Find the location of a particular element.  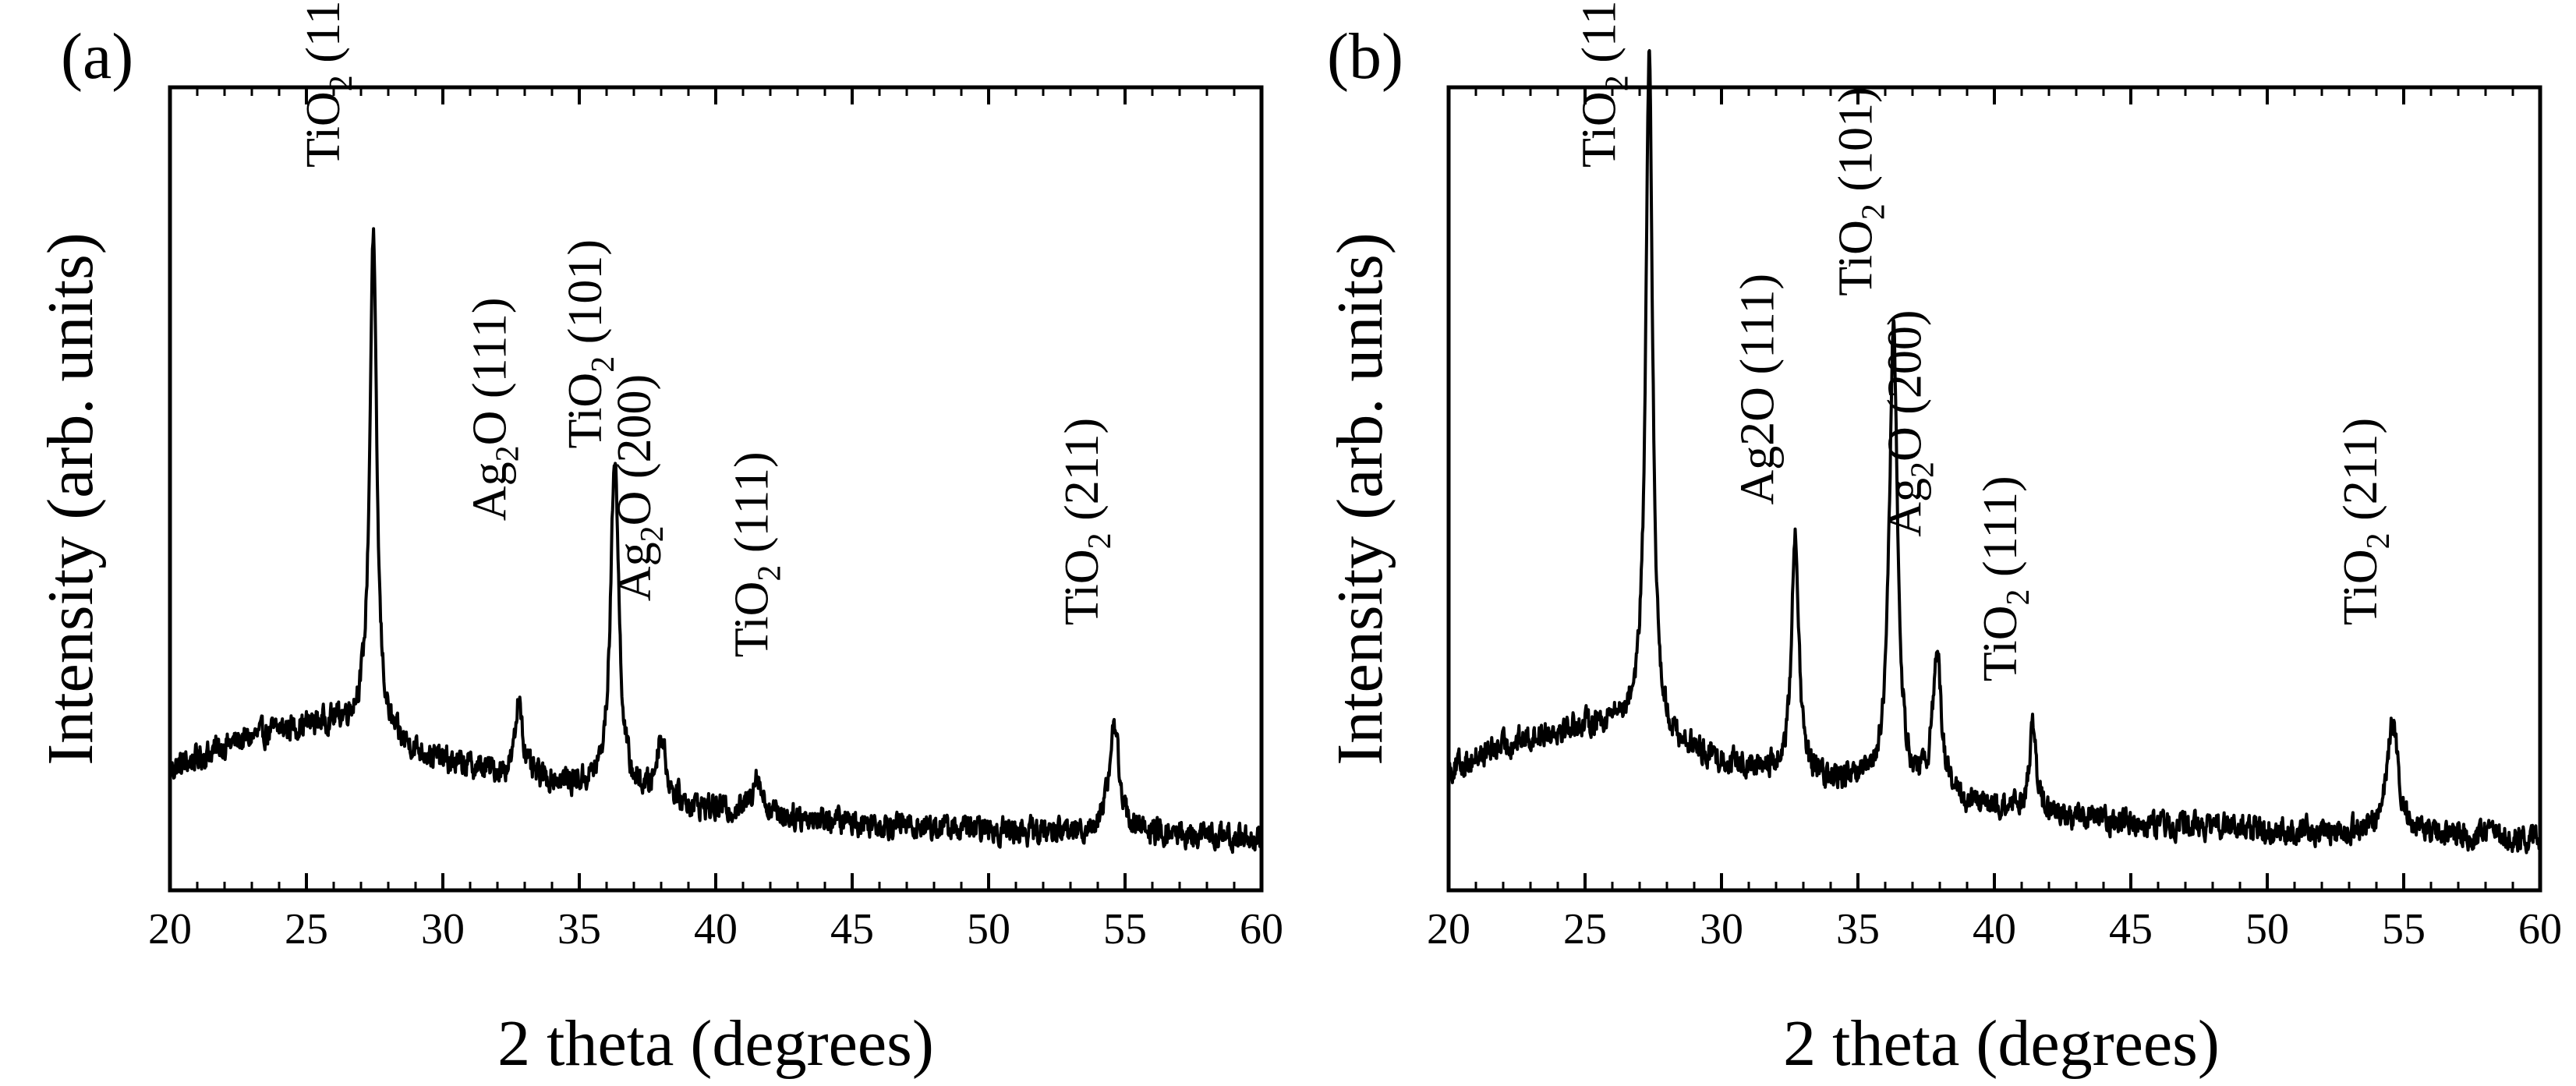

panel-label: (b) is located at coordinates (1365, 56).